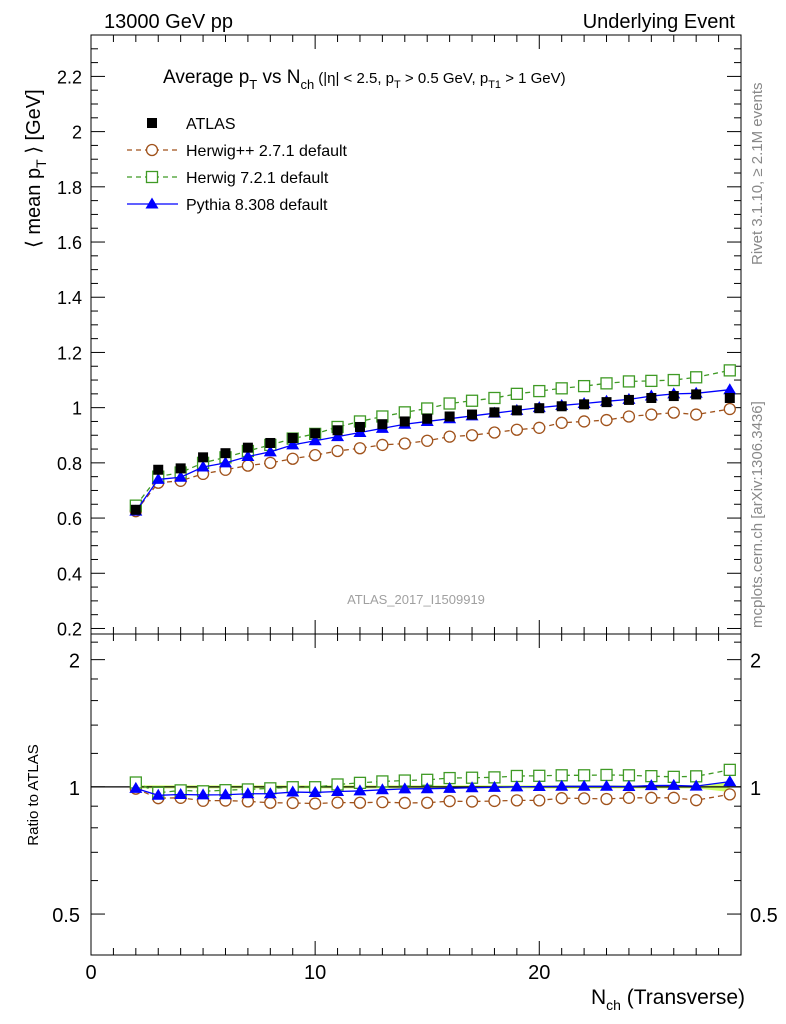 The width and height of the screenshot is (786, 1024). Describe the element at coordinates (152, 203) in the screenshot. I see `legend-marker-pythia` at that location.